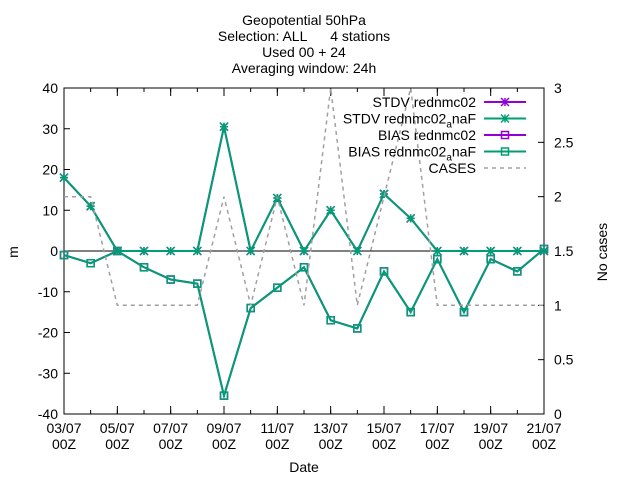 This screenshot has width=640, height=480. I want to click on x-tick-label-date: 03/07, so click(63, 428).